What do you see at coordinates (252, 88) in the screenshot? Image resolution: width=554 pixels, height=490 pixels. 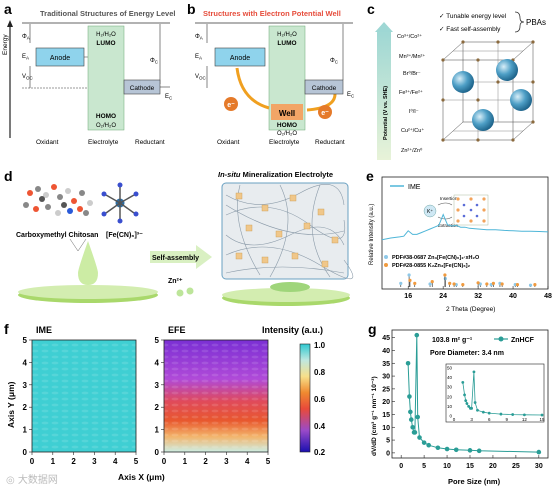 I see `anode-to-well-arrow` at bounding box center [252, 88].